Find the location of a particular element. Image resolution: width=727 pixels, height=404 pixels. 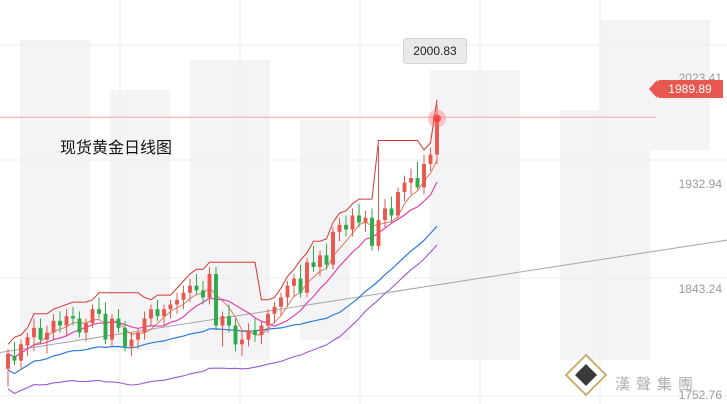

current-price-tag: 1989.89 is located at coordinates (686, 89).